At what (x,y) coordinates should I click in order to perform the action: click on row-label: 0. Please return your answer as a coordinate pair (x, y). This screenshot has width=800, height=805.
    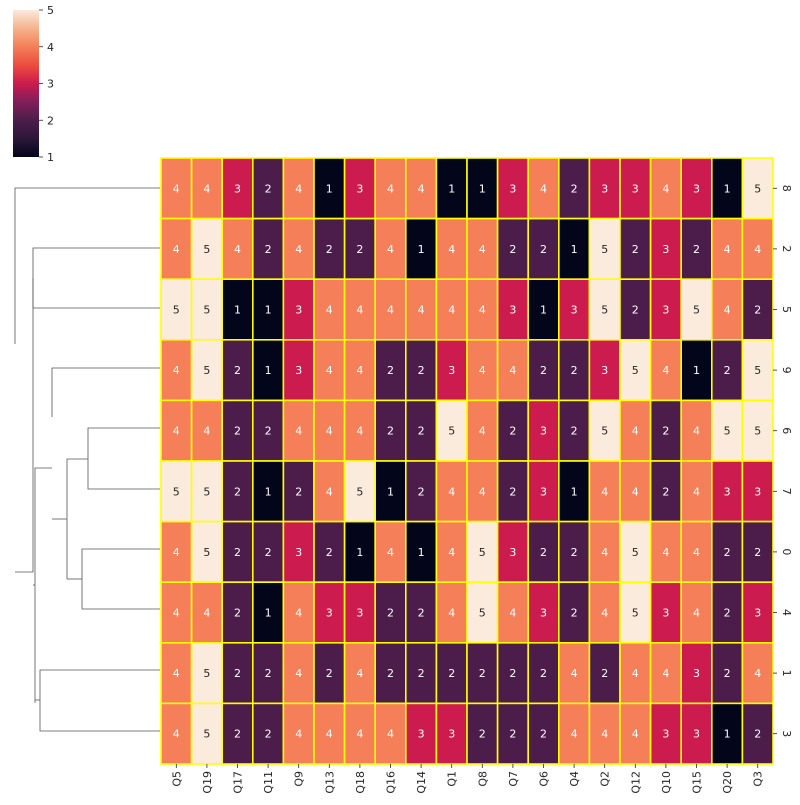
    Looking at the image, I should click on (786, 551).